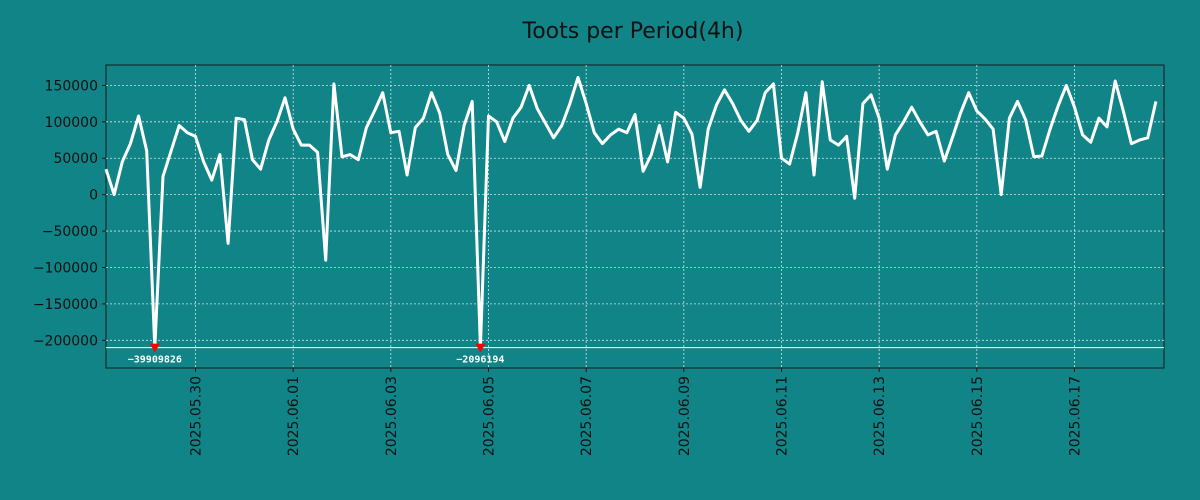 The height and width of the screenshot is (500, 1200). Describe the element at coordinates (685, 416) in the screenshot. I see `x-tick-label: 2025.06.09` at that location.